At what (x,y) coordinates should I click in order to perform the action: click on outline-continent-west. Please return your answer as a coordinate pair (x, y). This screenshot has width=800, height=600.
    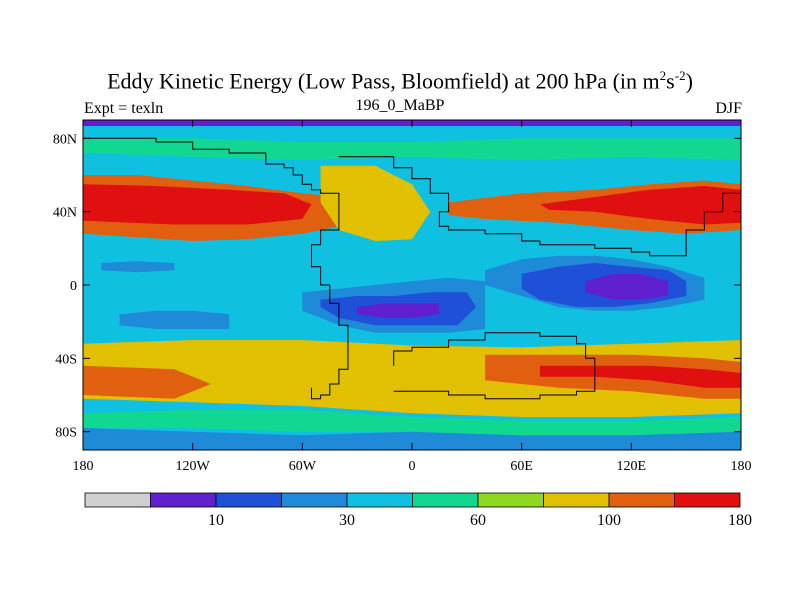
    Looking at the image, I should click on (216, 268).